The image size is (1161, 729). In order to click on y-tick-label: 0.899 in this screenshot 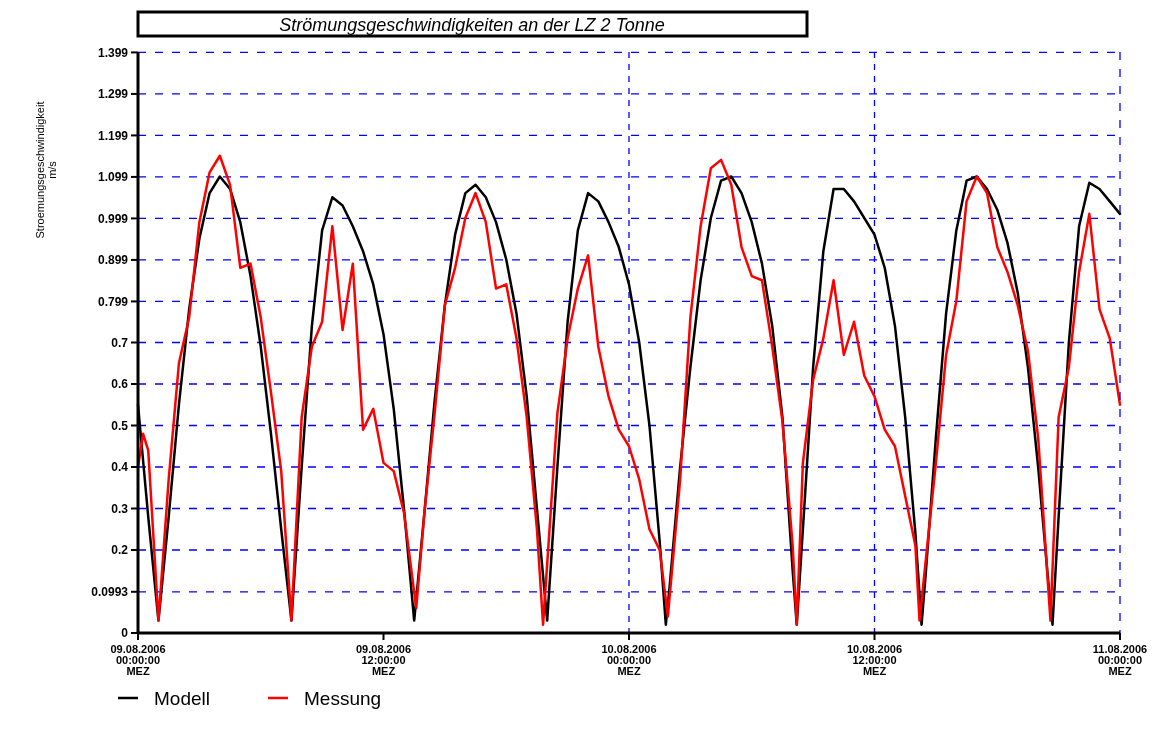, I will do `click(113, 260)`.